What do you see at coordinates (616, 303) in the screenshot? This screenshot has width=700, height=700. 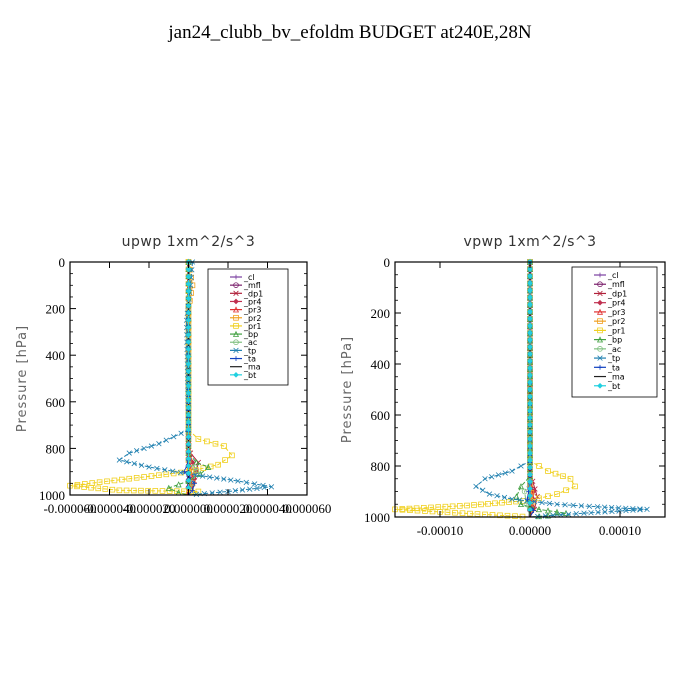 I see `legend-label: _pr4` at bounding box center [616, 303].